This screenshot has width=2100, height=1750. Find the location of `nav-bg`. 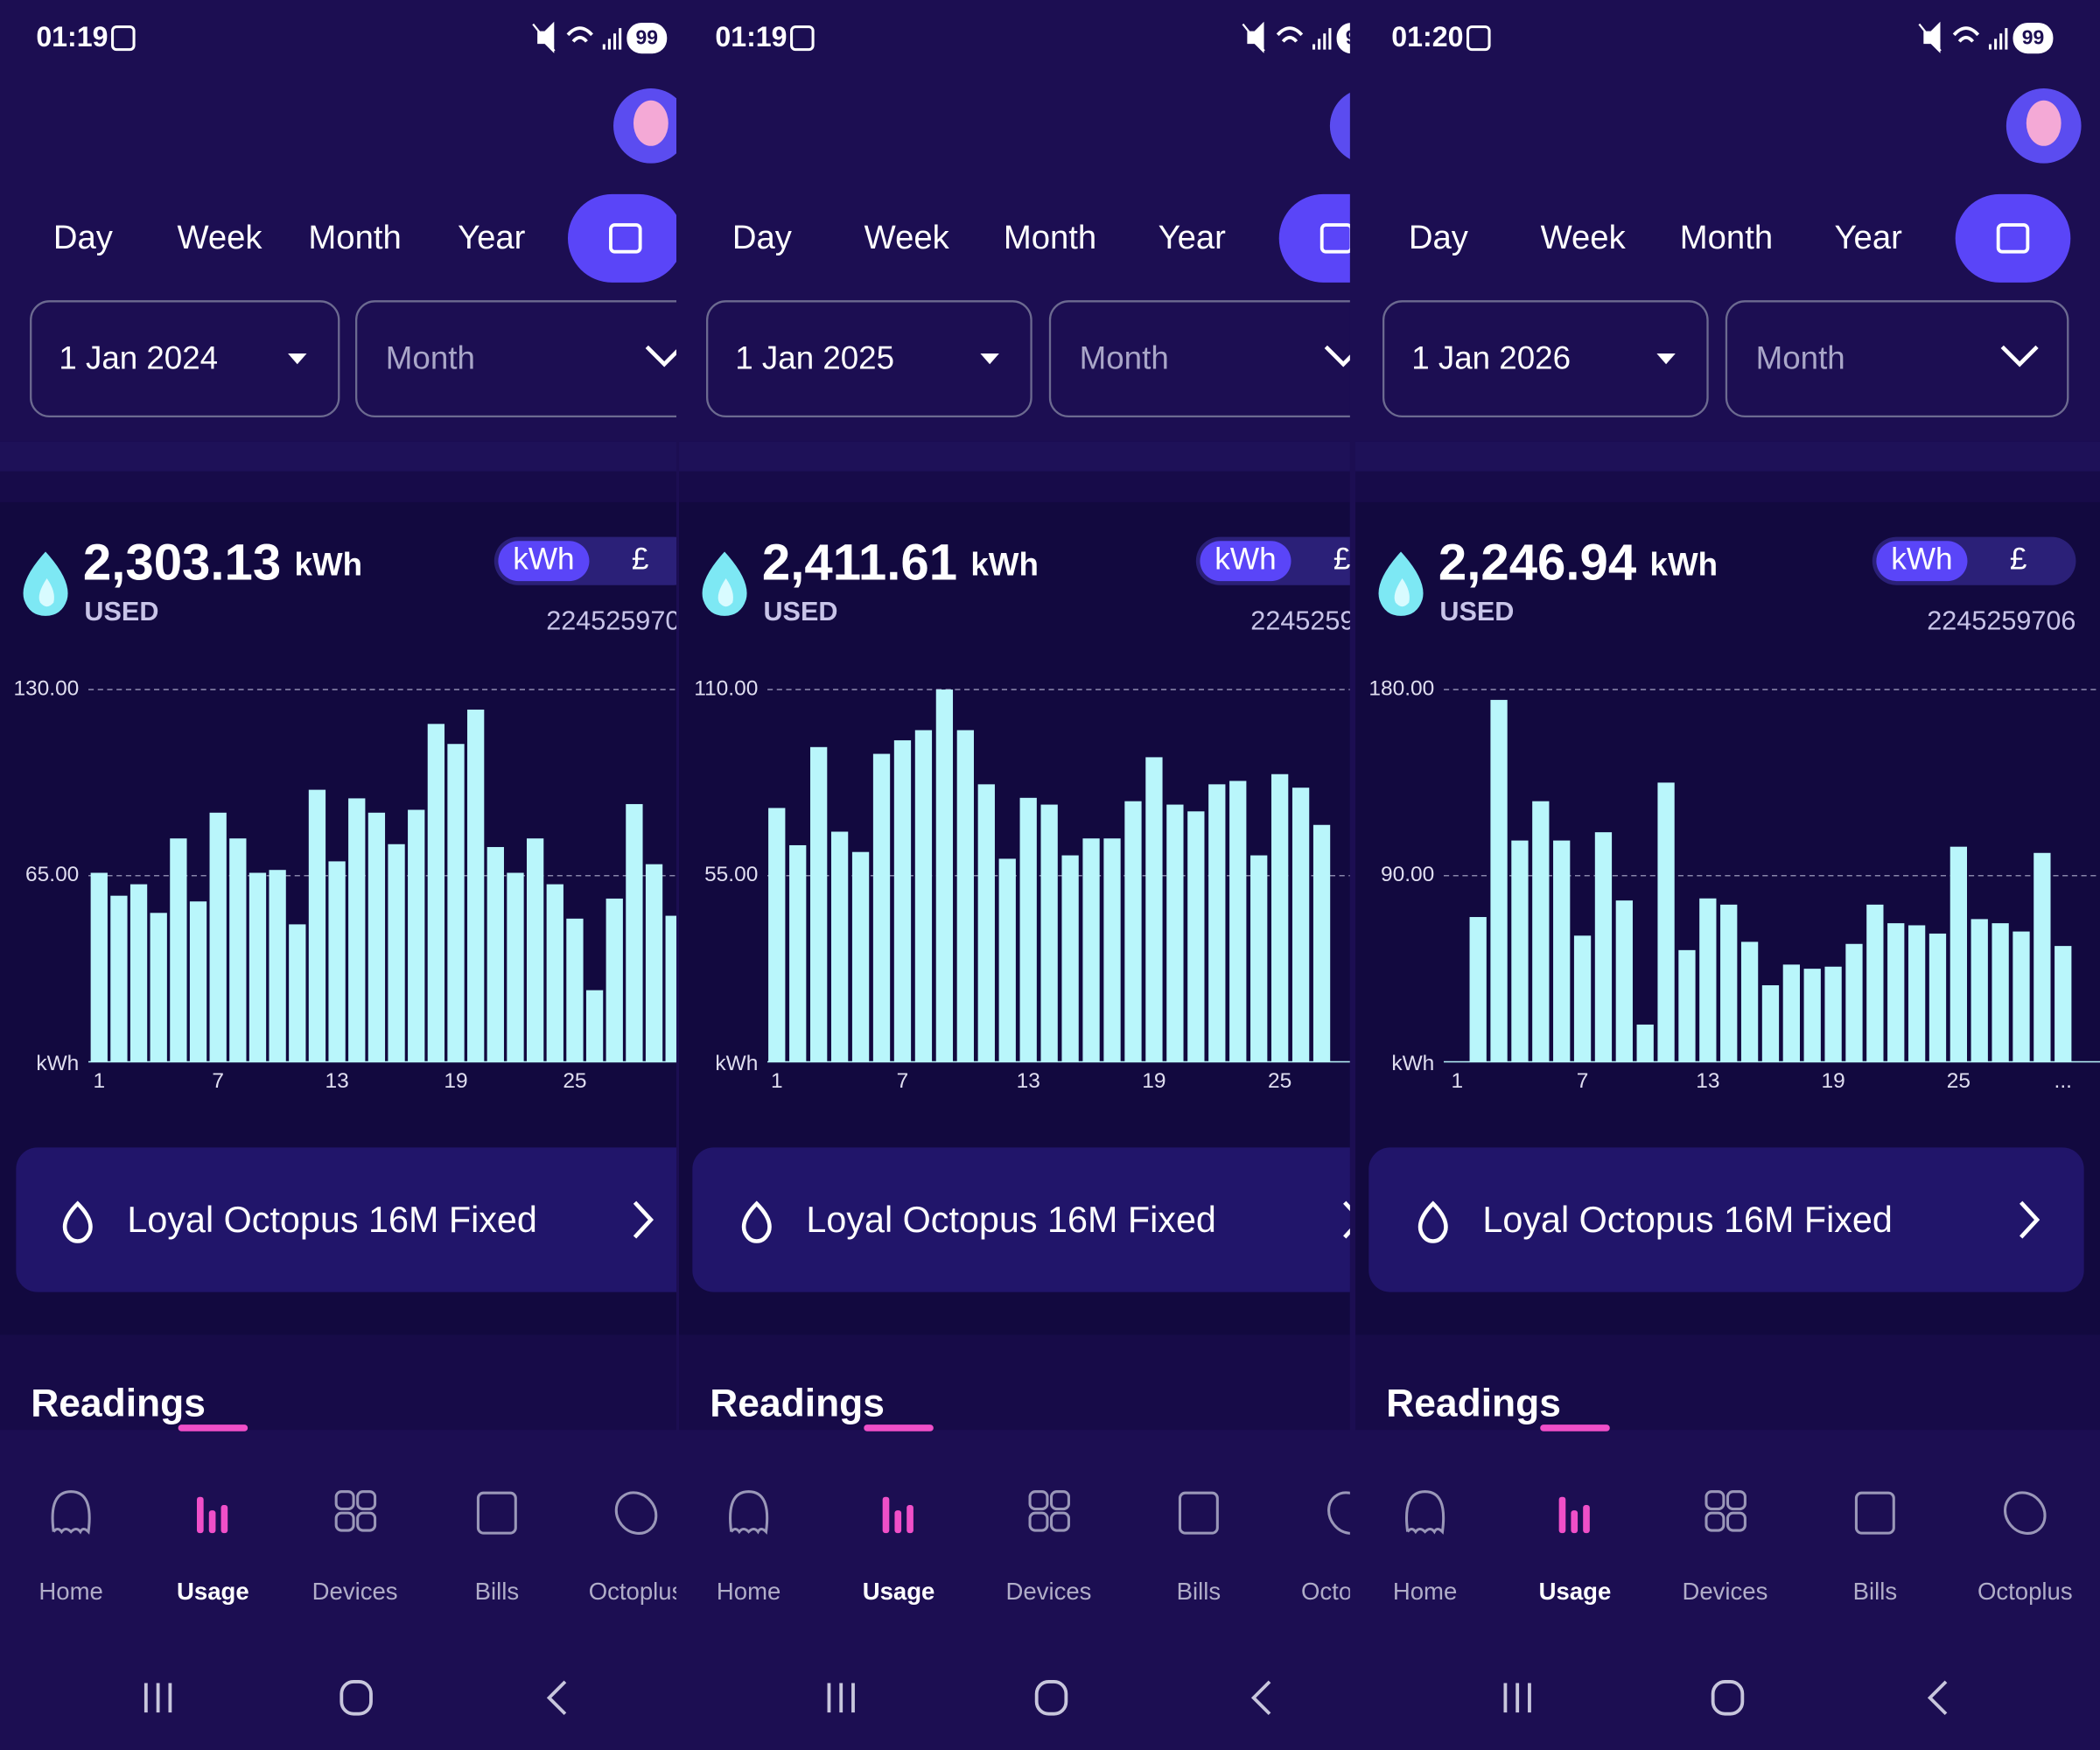

nav-bg is located at coordinates (1014, 1590).